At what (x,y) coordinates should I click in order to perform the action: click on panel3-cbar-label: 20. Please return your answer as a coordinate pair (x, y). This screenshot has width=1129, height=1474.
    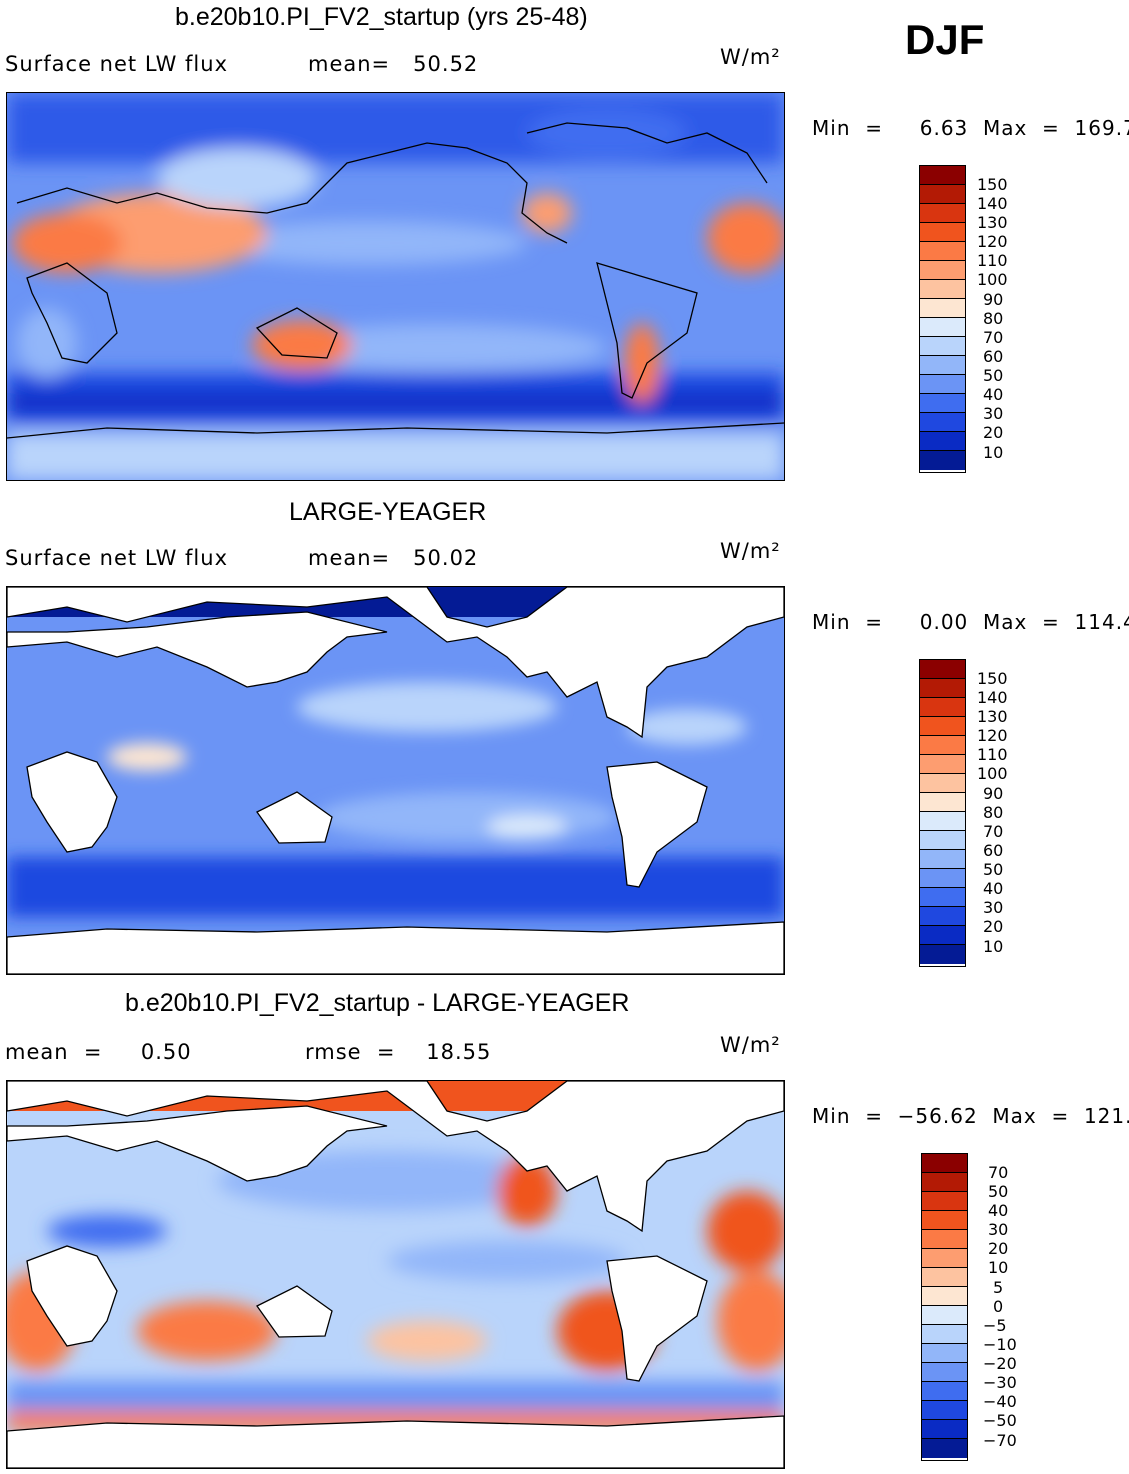
    Looking at the image, I should click on (998, 1248).